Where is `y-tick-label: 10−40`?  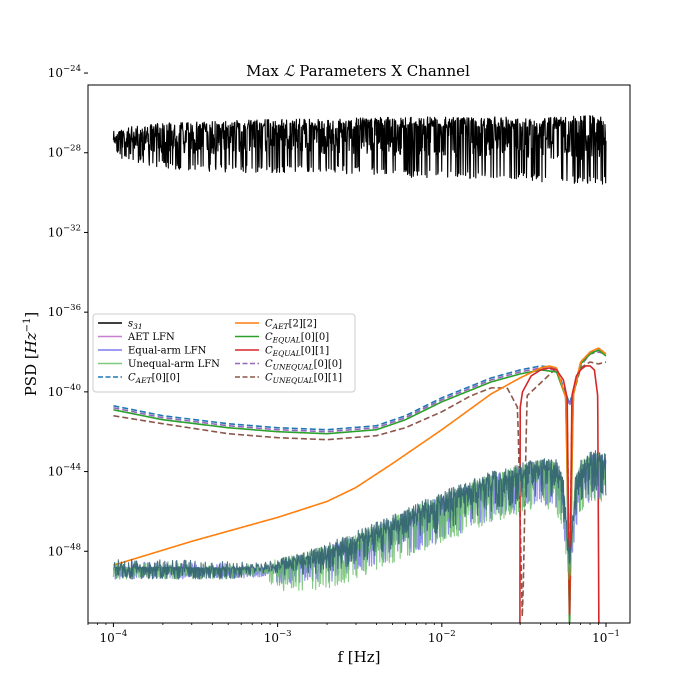
y-tick-label: 10−40 is located at coordinates (64, 391).